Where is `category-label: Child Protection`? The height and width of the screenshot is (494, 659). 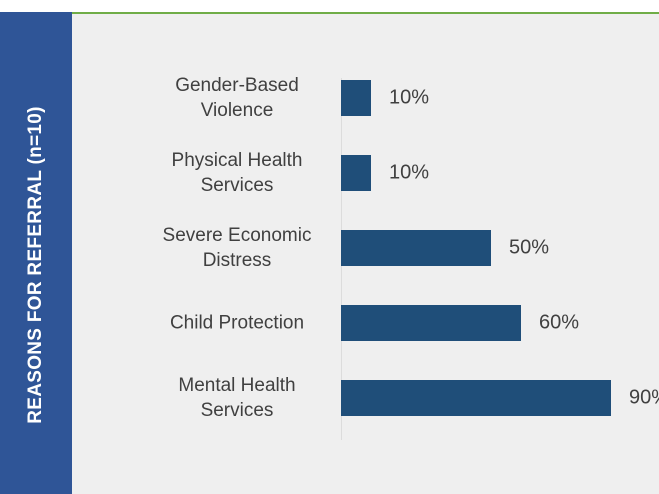
category-label: Child Protection is located at coordinates (237, 323).